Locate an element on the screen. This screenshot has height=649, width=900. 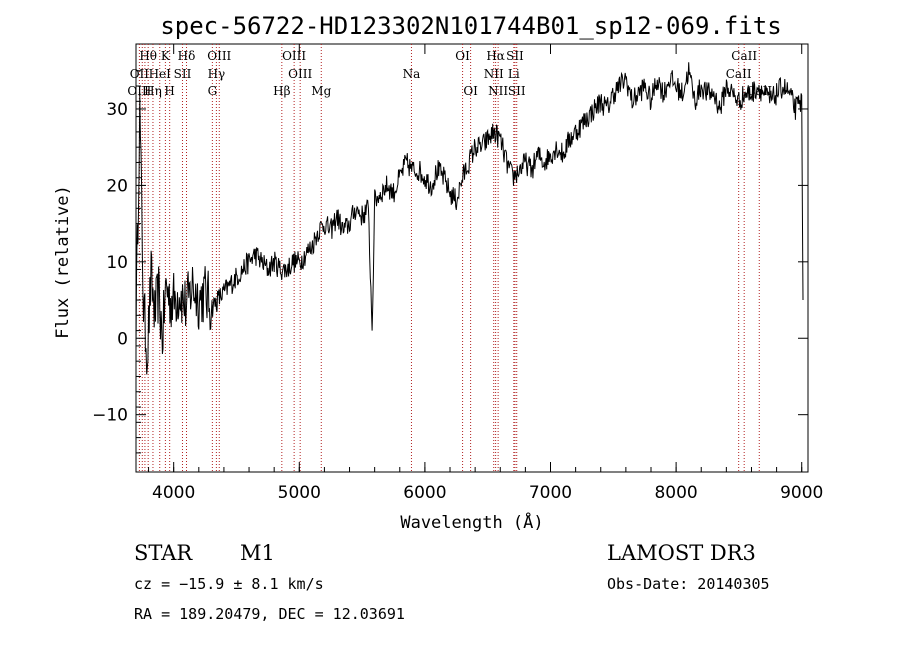
x-tick-label-3: 7000 is located at coordinates (550, 493).